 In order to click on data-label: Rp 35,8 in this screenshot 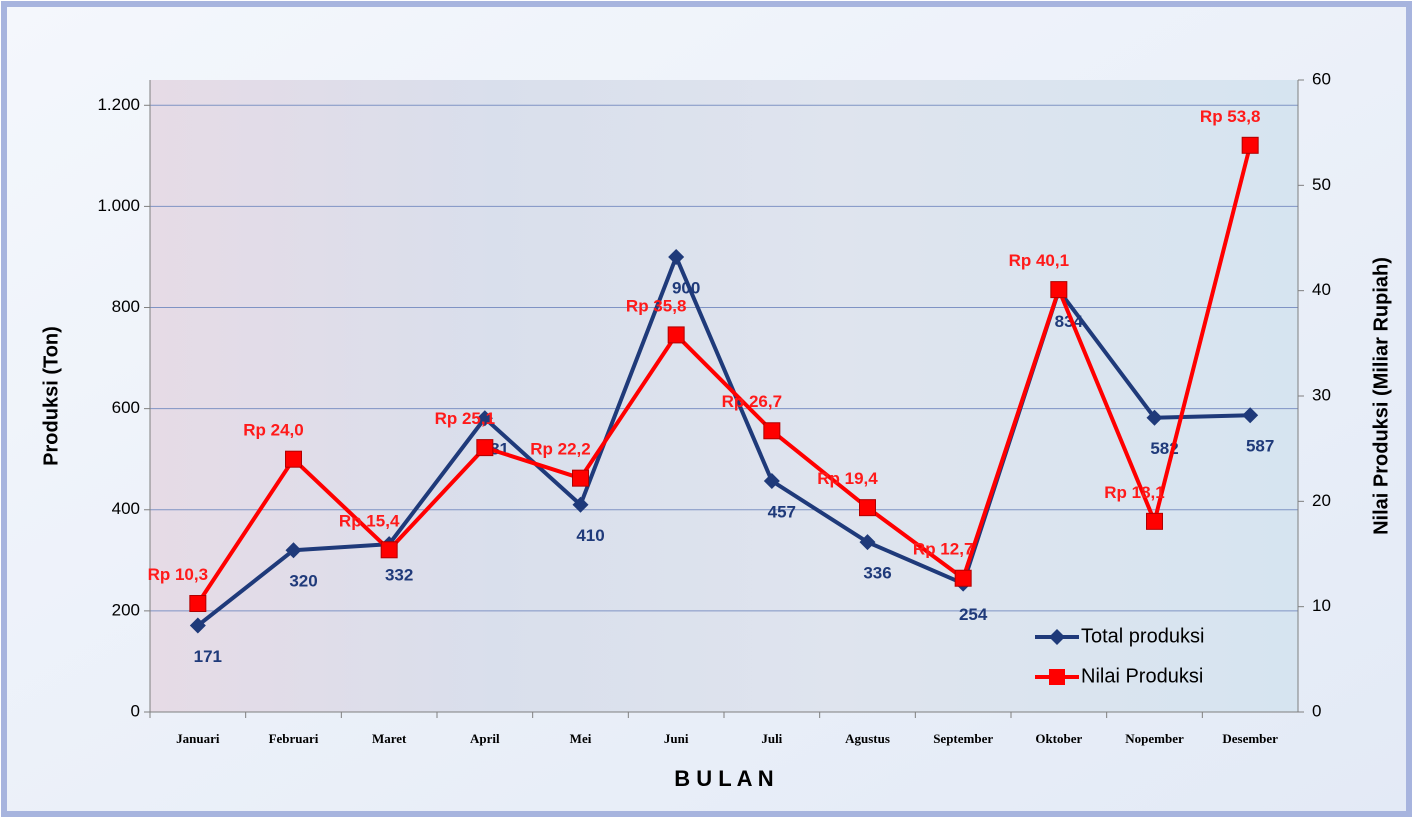, I will do `click(656, 305)`.